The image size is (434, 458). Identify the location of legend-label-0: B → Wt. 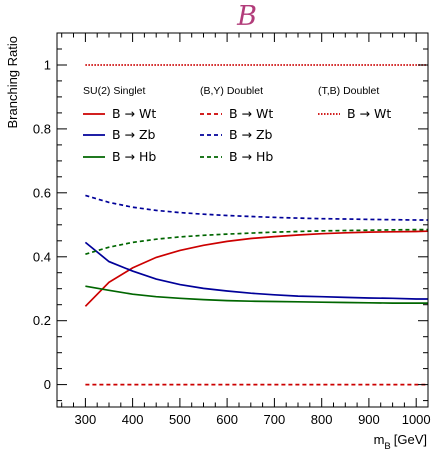
(134, 113).